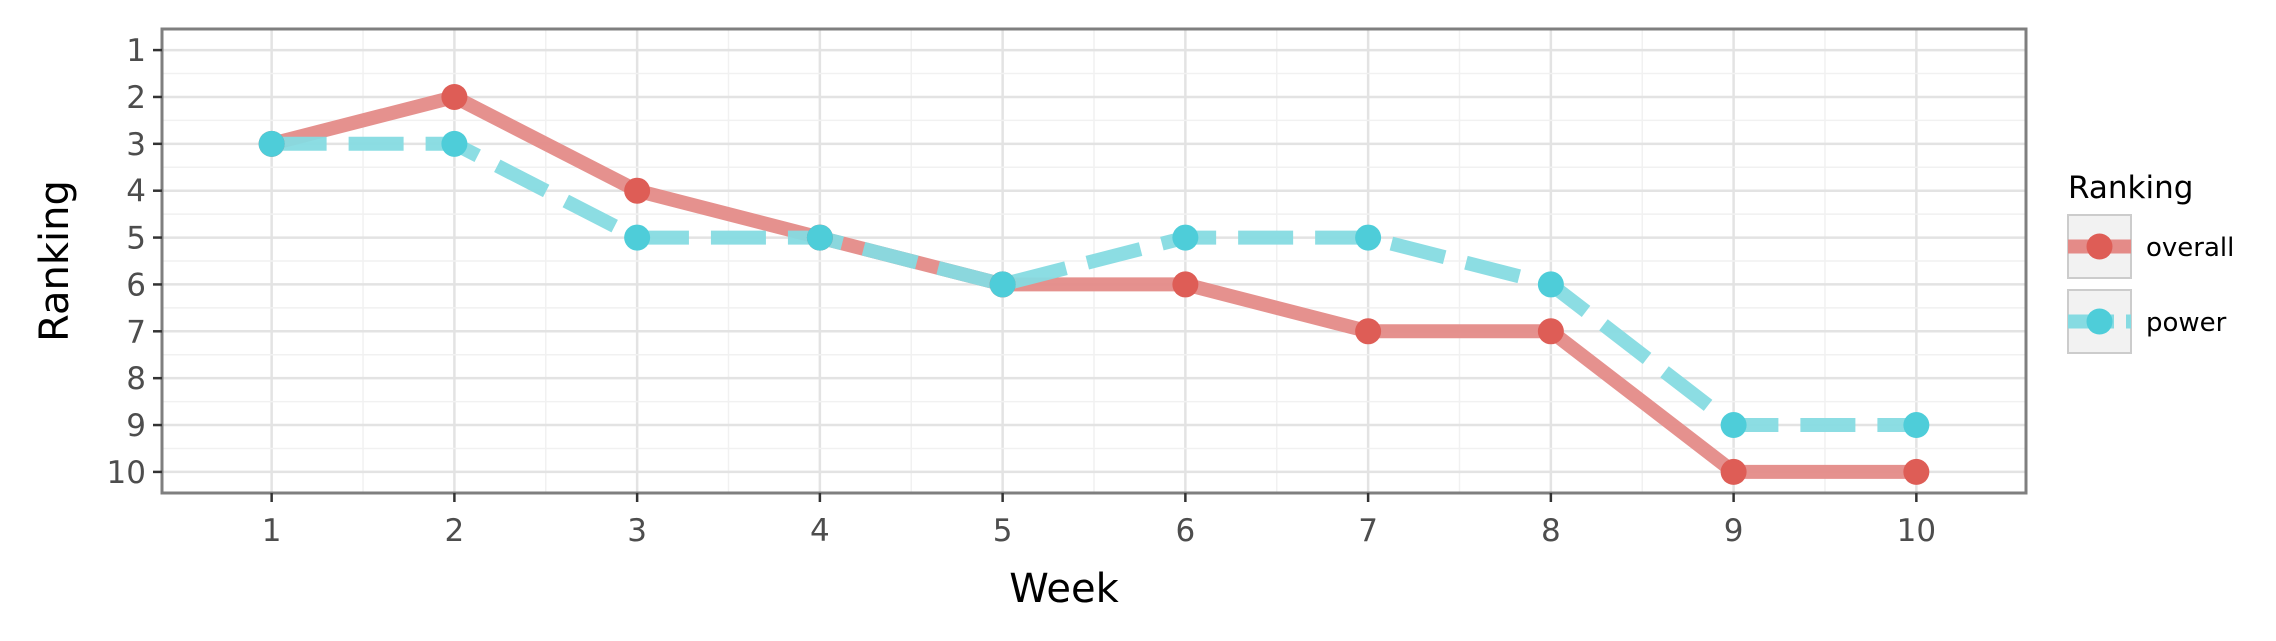  I want to click on x-tick-label: 5, so click(1003, 531).